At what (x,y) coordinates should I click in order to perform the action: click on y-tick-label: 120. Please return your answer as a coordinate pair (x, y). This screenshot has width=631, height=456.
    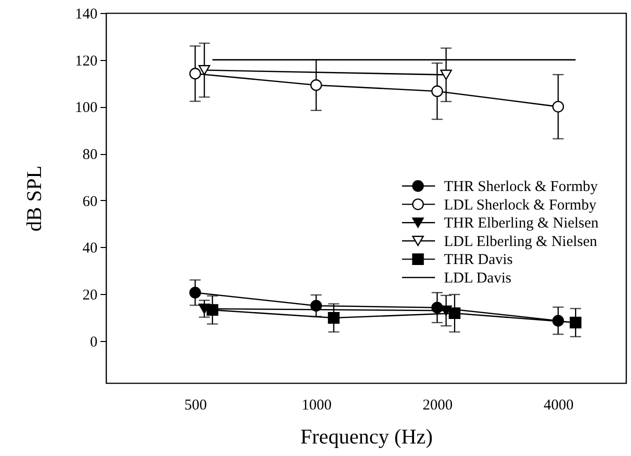
    Looking at the image, I should click on (86, 61).